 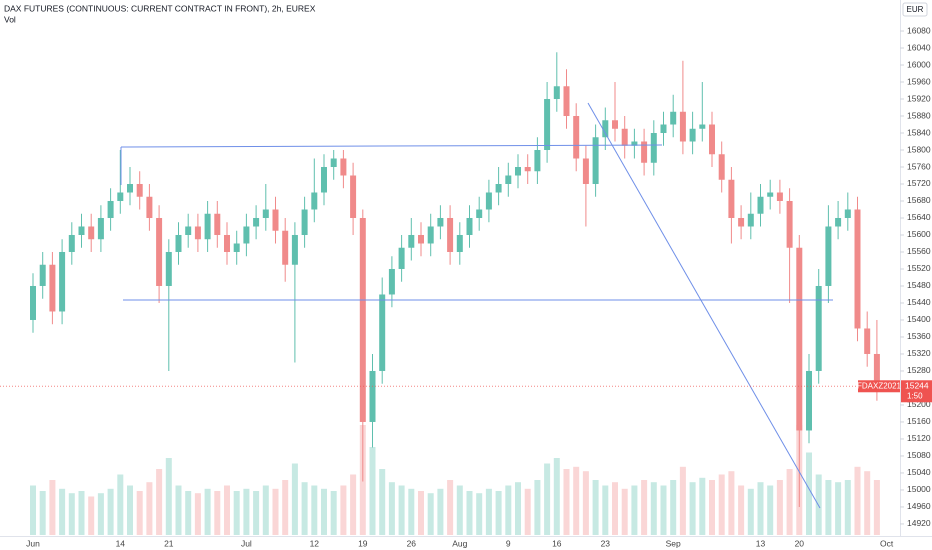 What do you see at coordinates (919, 47) in the screenshot?
I see `y-tick-label: 16040` at bounding box center [919, 47].